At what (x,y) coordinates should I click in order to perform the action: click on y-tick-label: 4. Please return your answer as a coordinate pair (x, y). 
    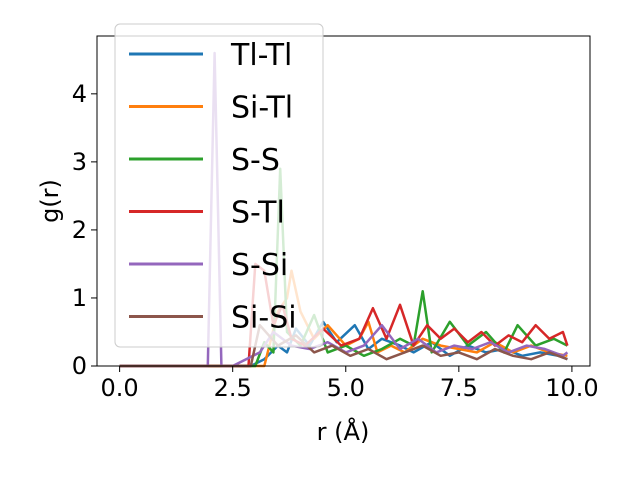
    Looking at the image, I should click on (79, 94).